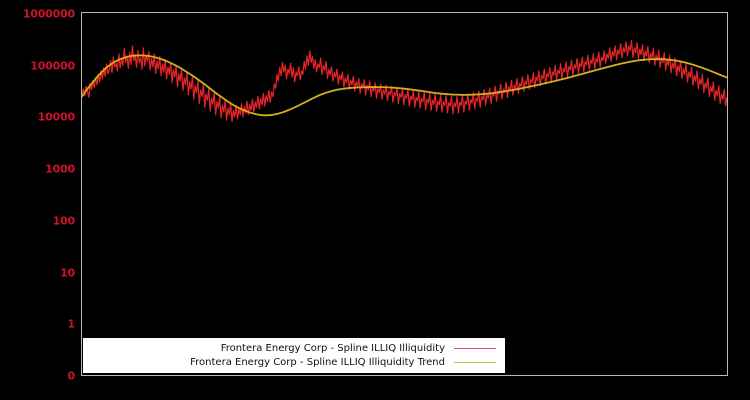  I want to click on y-axis: 1000000 100000 10000 1000 100 10 1 0, so click(39, 200).